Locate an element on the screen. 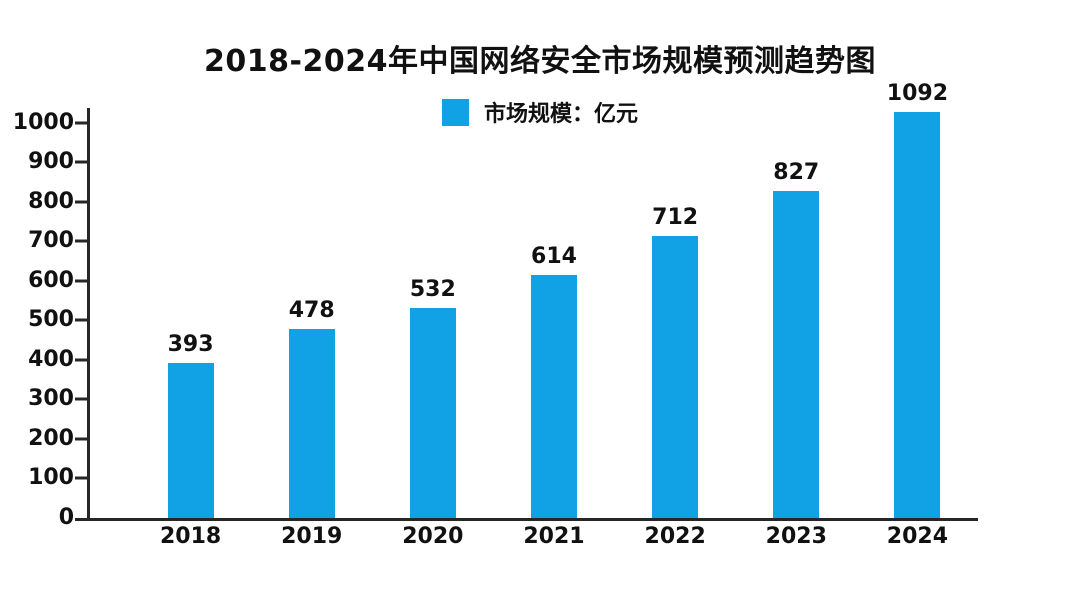  x-tick-label: 2023 is located at coordinates (796, 536).